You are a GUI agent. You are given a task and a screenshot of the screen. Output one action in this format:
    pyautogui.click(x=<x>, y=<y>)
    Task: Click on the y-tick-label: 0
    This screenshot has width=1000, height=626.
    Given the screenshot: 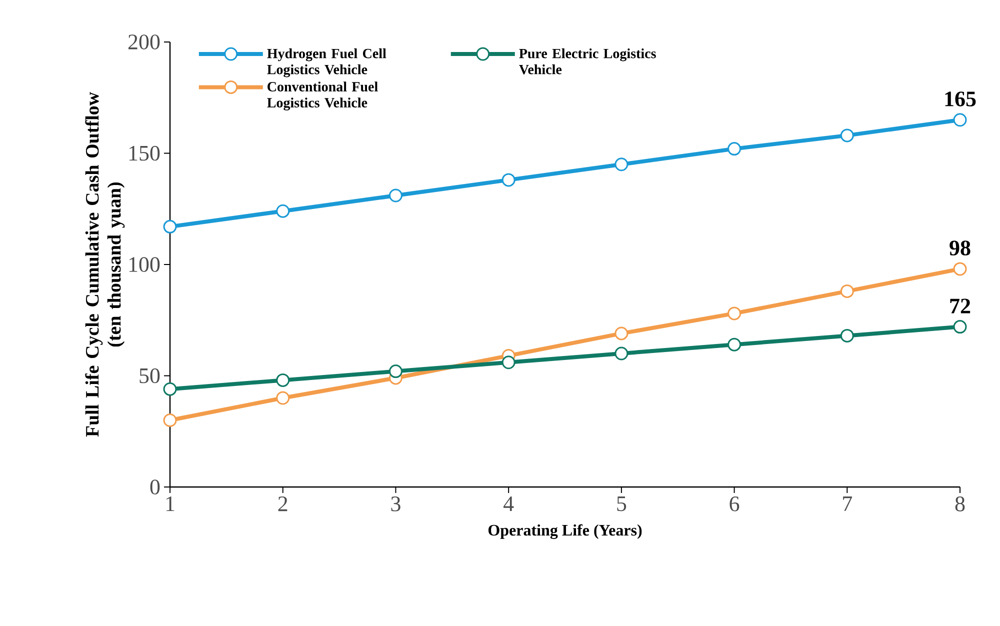 What is the action you would take?
    pyautogui.click(x=155, y=487)
    